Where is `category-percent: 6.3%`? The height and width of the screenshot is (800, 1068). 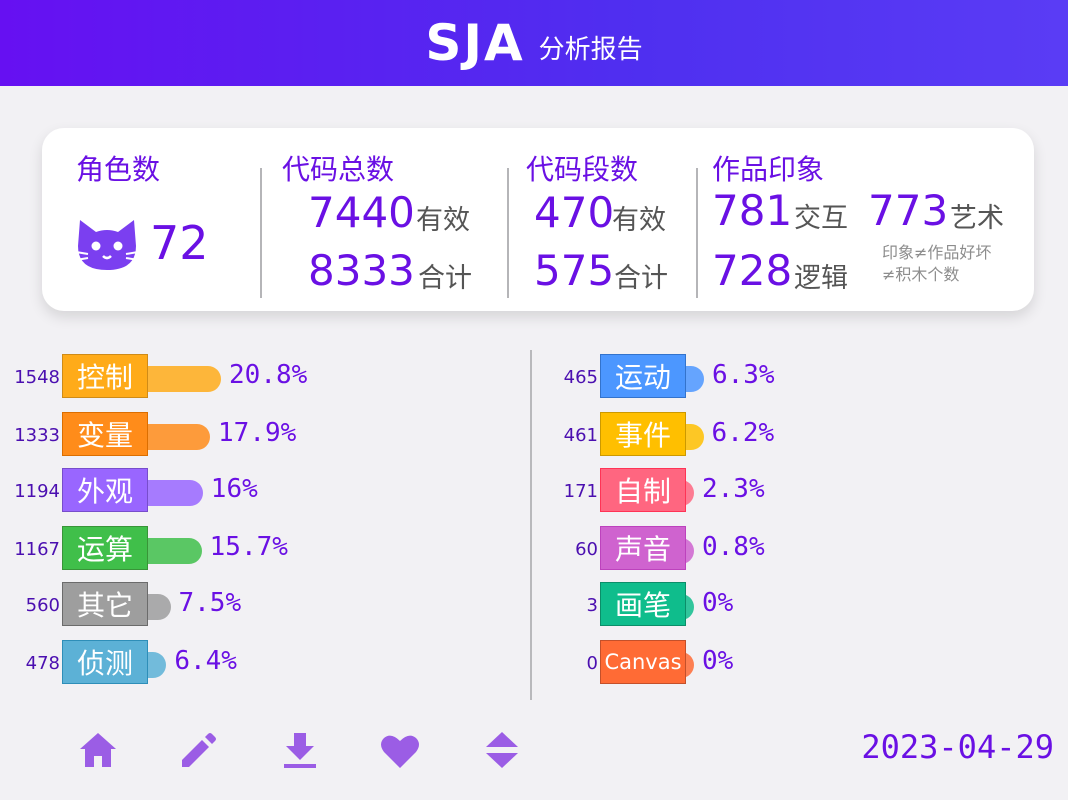 category-percent: 6.3% is located at coordinates (743, 375).